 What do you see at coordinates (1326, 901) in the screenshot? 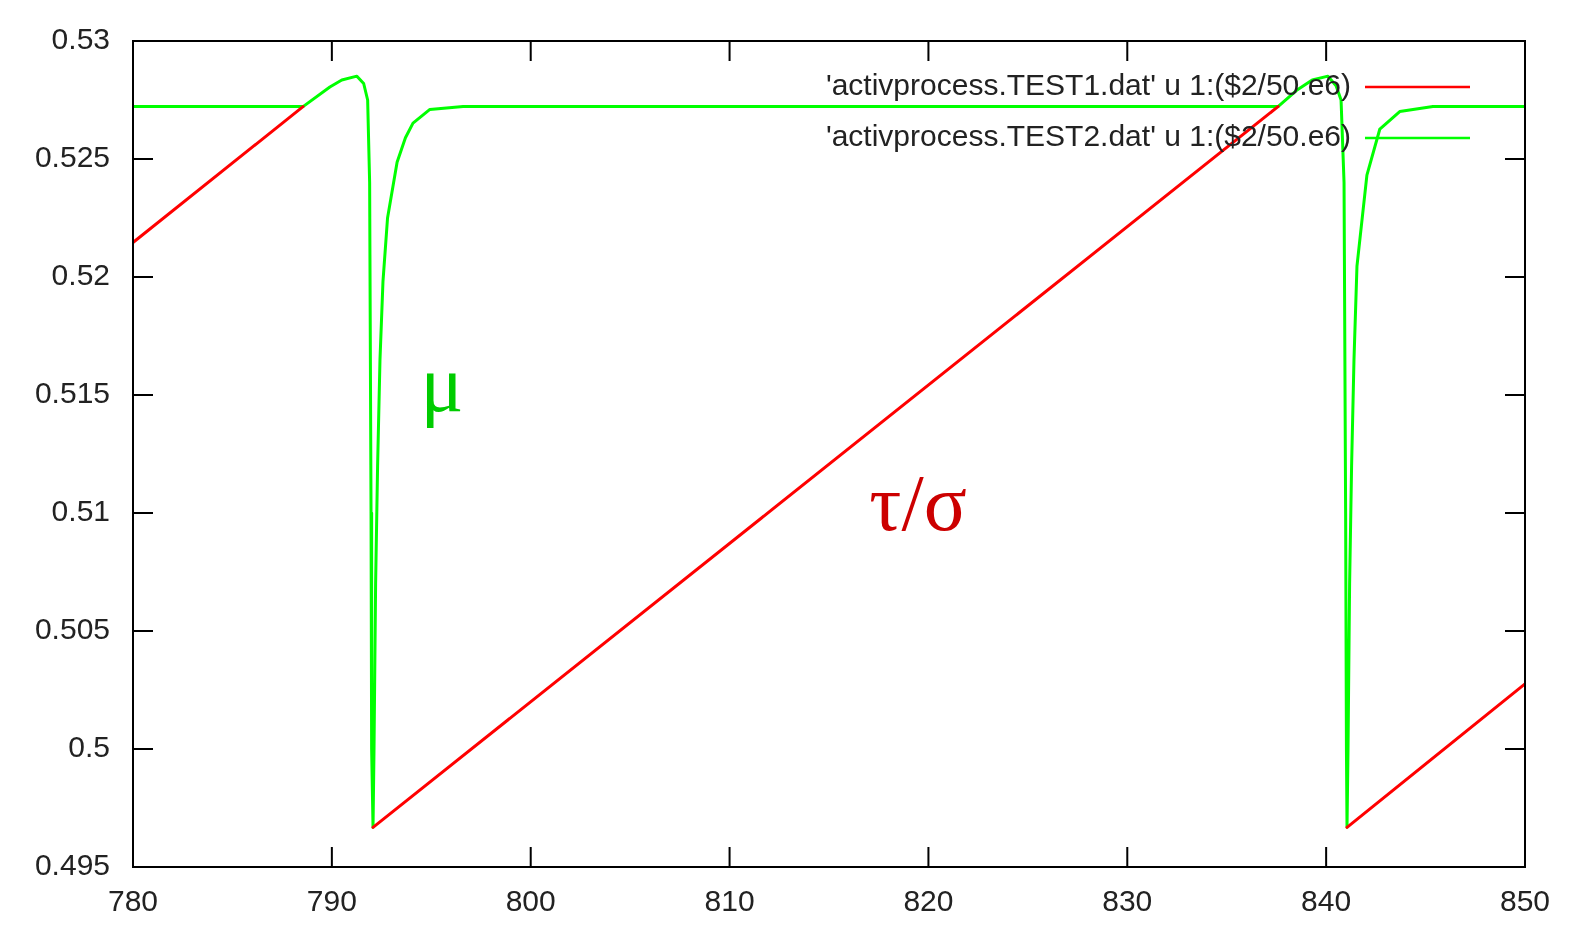
I see `x-tick-label: 840` at bounding box center [1326, 901].